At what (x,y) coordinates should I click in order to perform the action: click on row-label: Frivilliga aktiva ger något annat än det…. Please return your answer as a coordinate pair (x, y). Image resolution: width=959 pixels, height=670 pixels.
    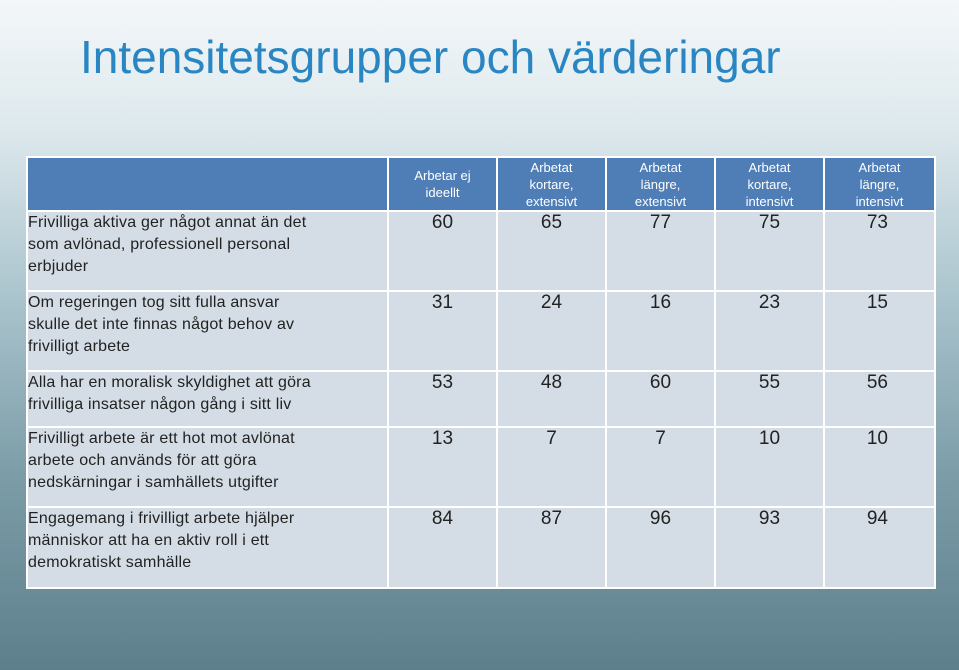
    Looking at the image, I should click on (207, 251).